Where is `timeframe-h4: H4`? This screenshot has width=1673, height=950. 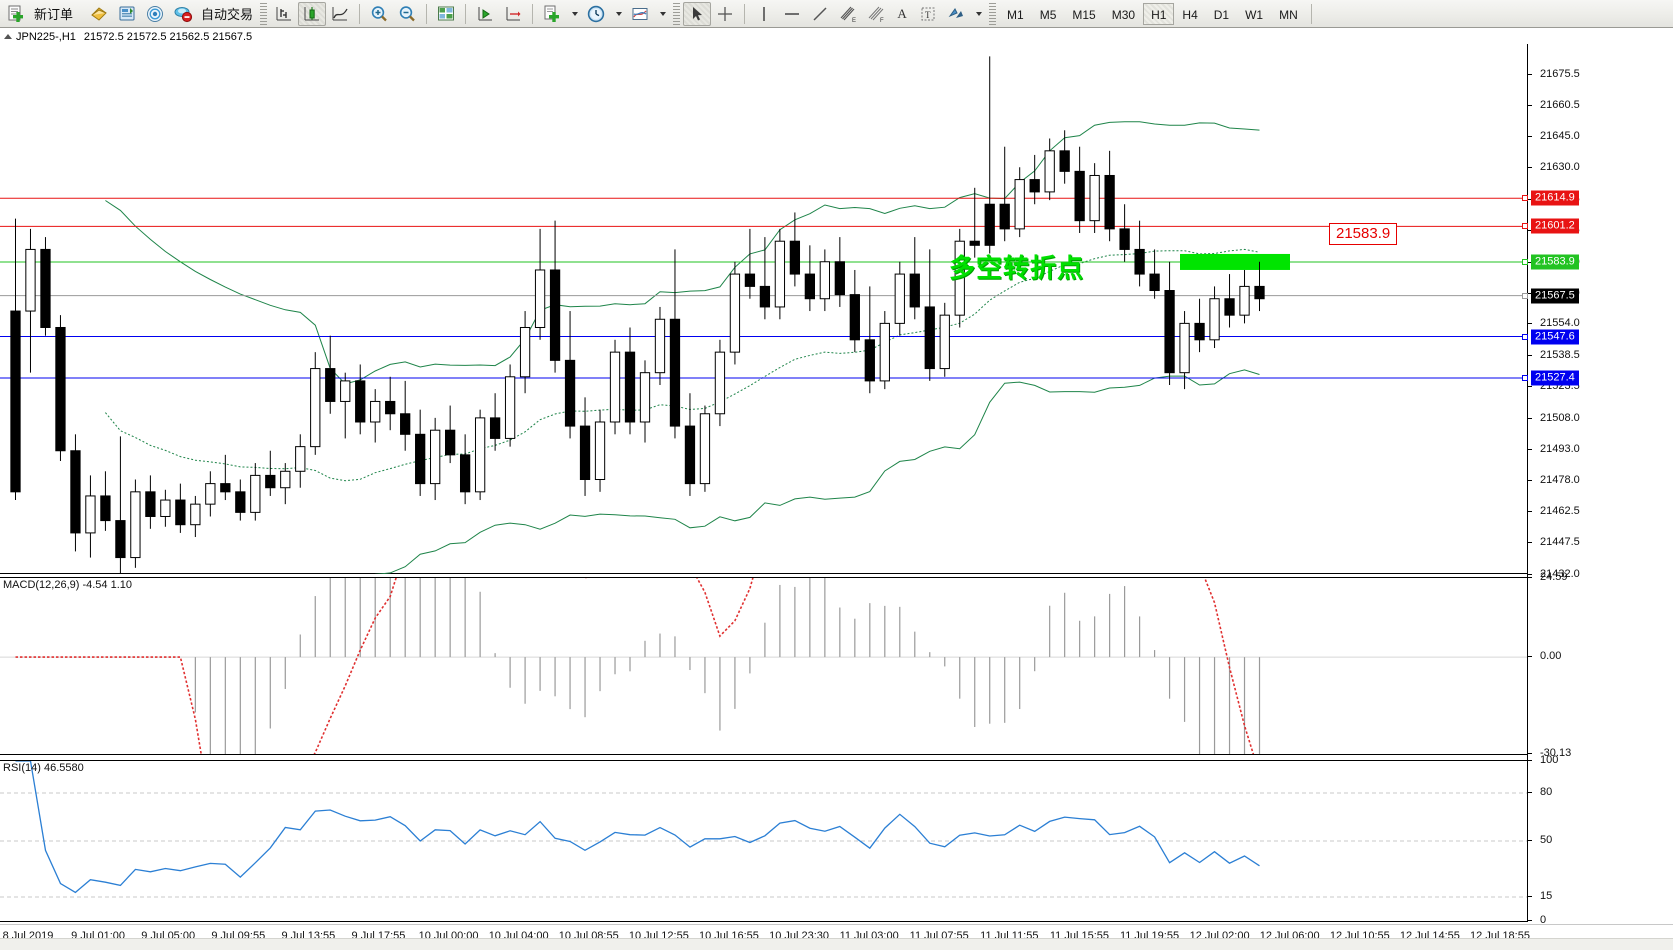
timeframe-h4: H4 is located at coordinates (1190, 14).